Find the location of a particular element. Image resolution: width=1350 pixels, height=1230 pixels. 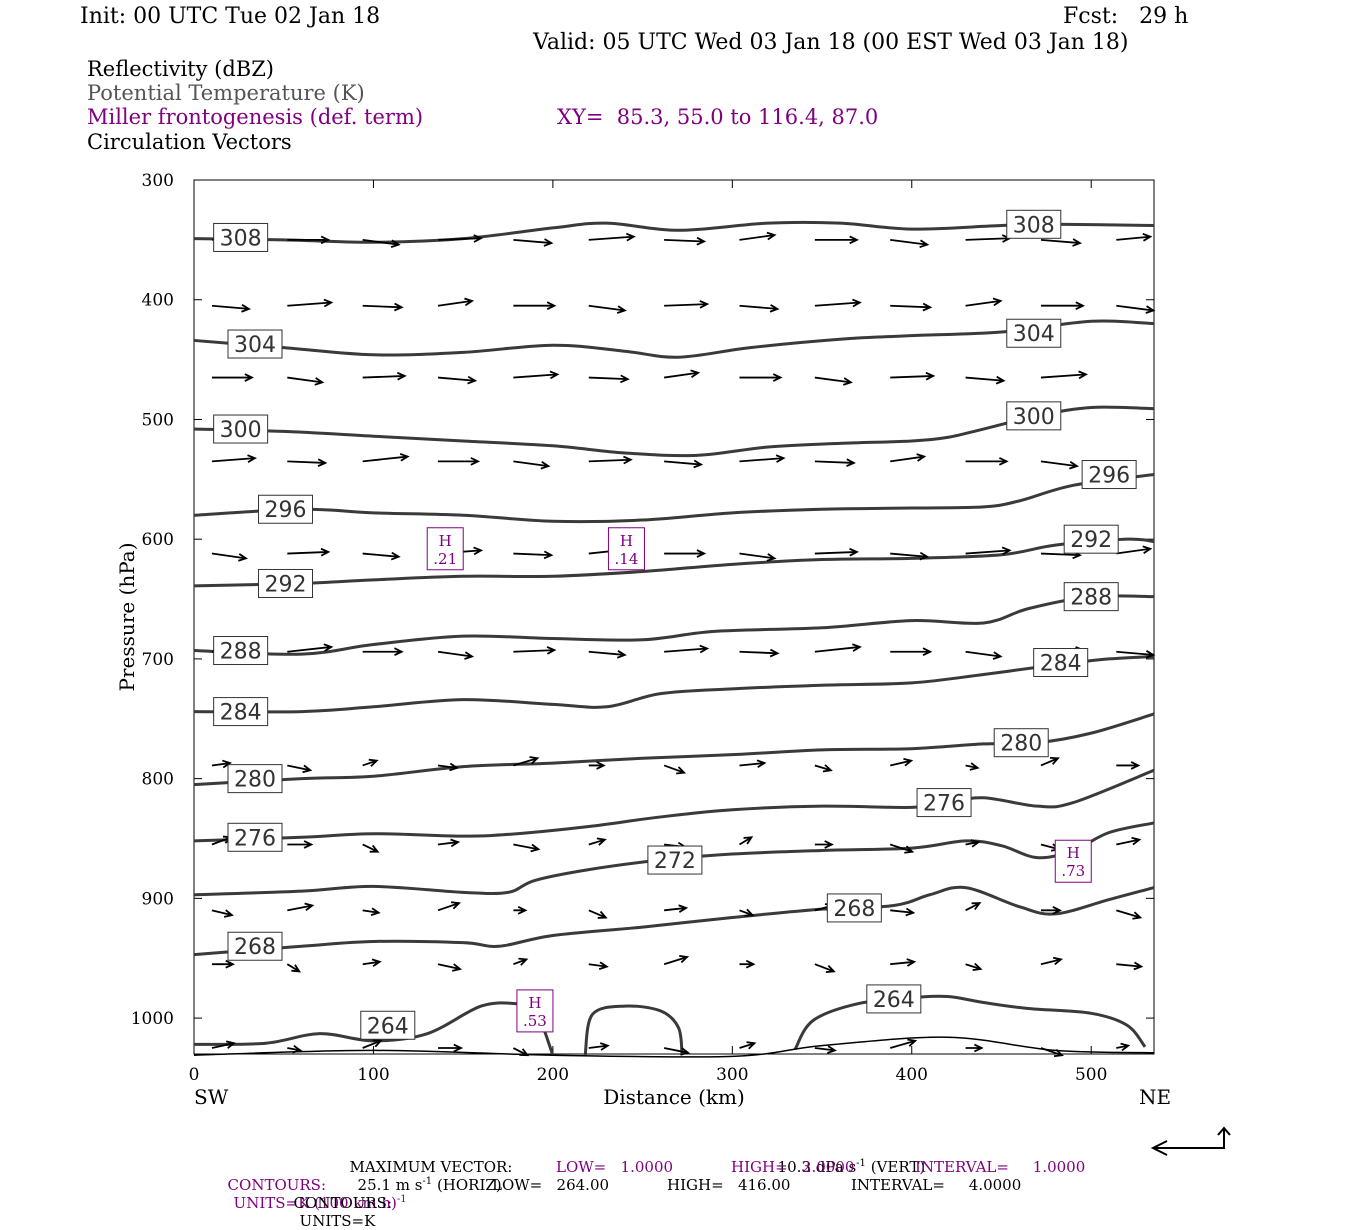

footer-max-vector-vert: 10.3 dPa s-1 (VERT) is located at coordinates (851, 1167).